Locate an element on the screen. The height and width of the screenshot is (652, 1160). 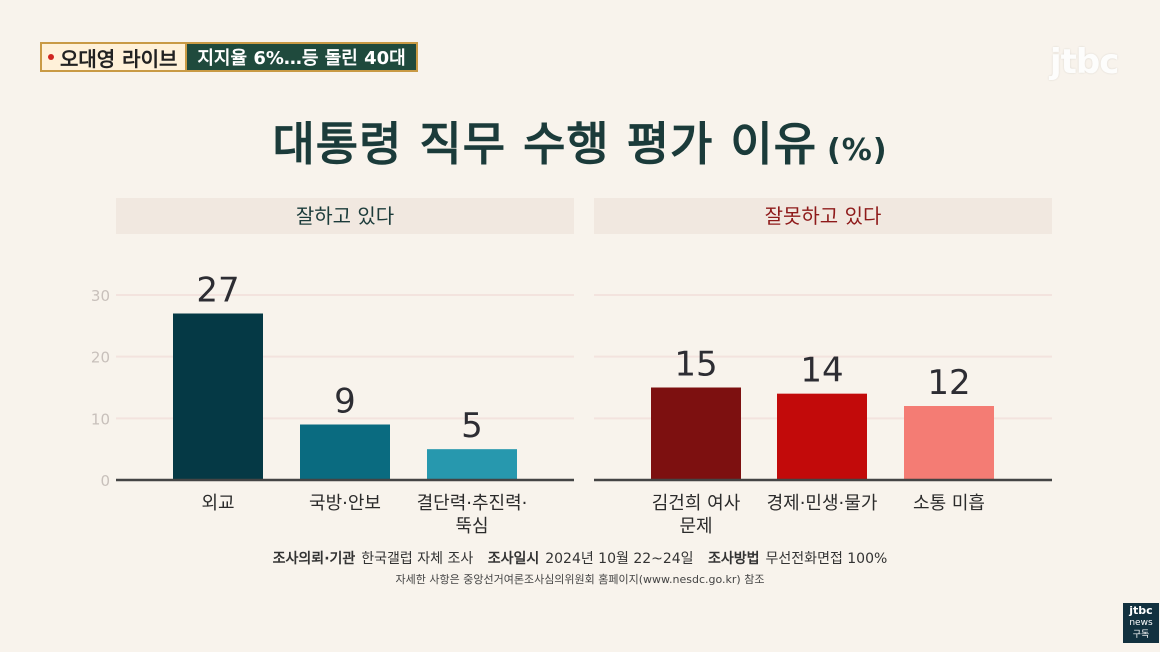
agency-label: 조사의뢰·기관 is located at coordinates (314, 559).